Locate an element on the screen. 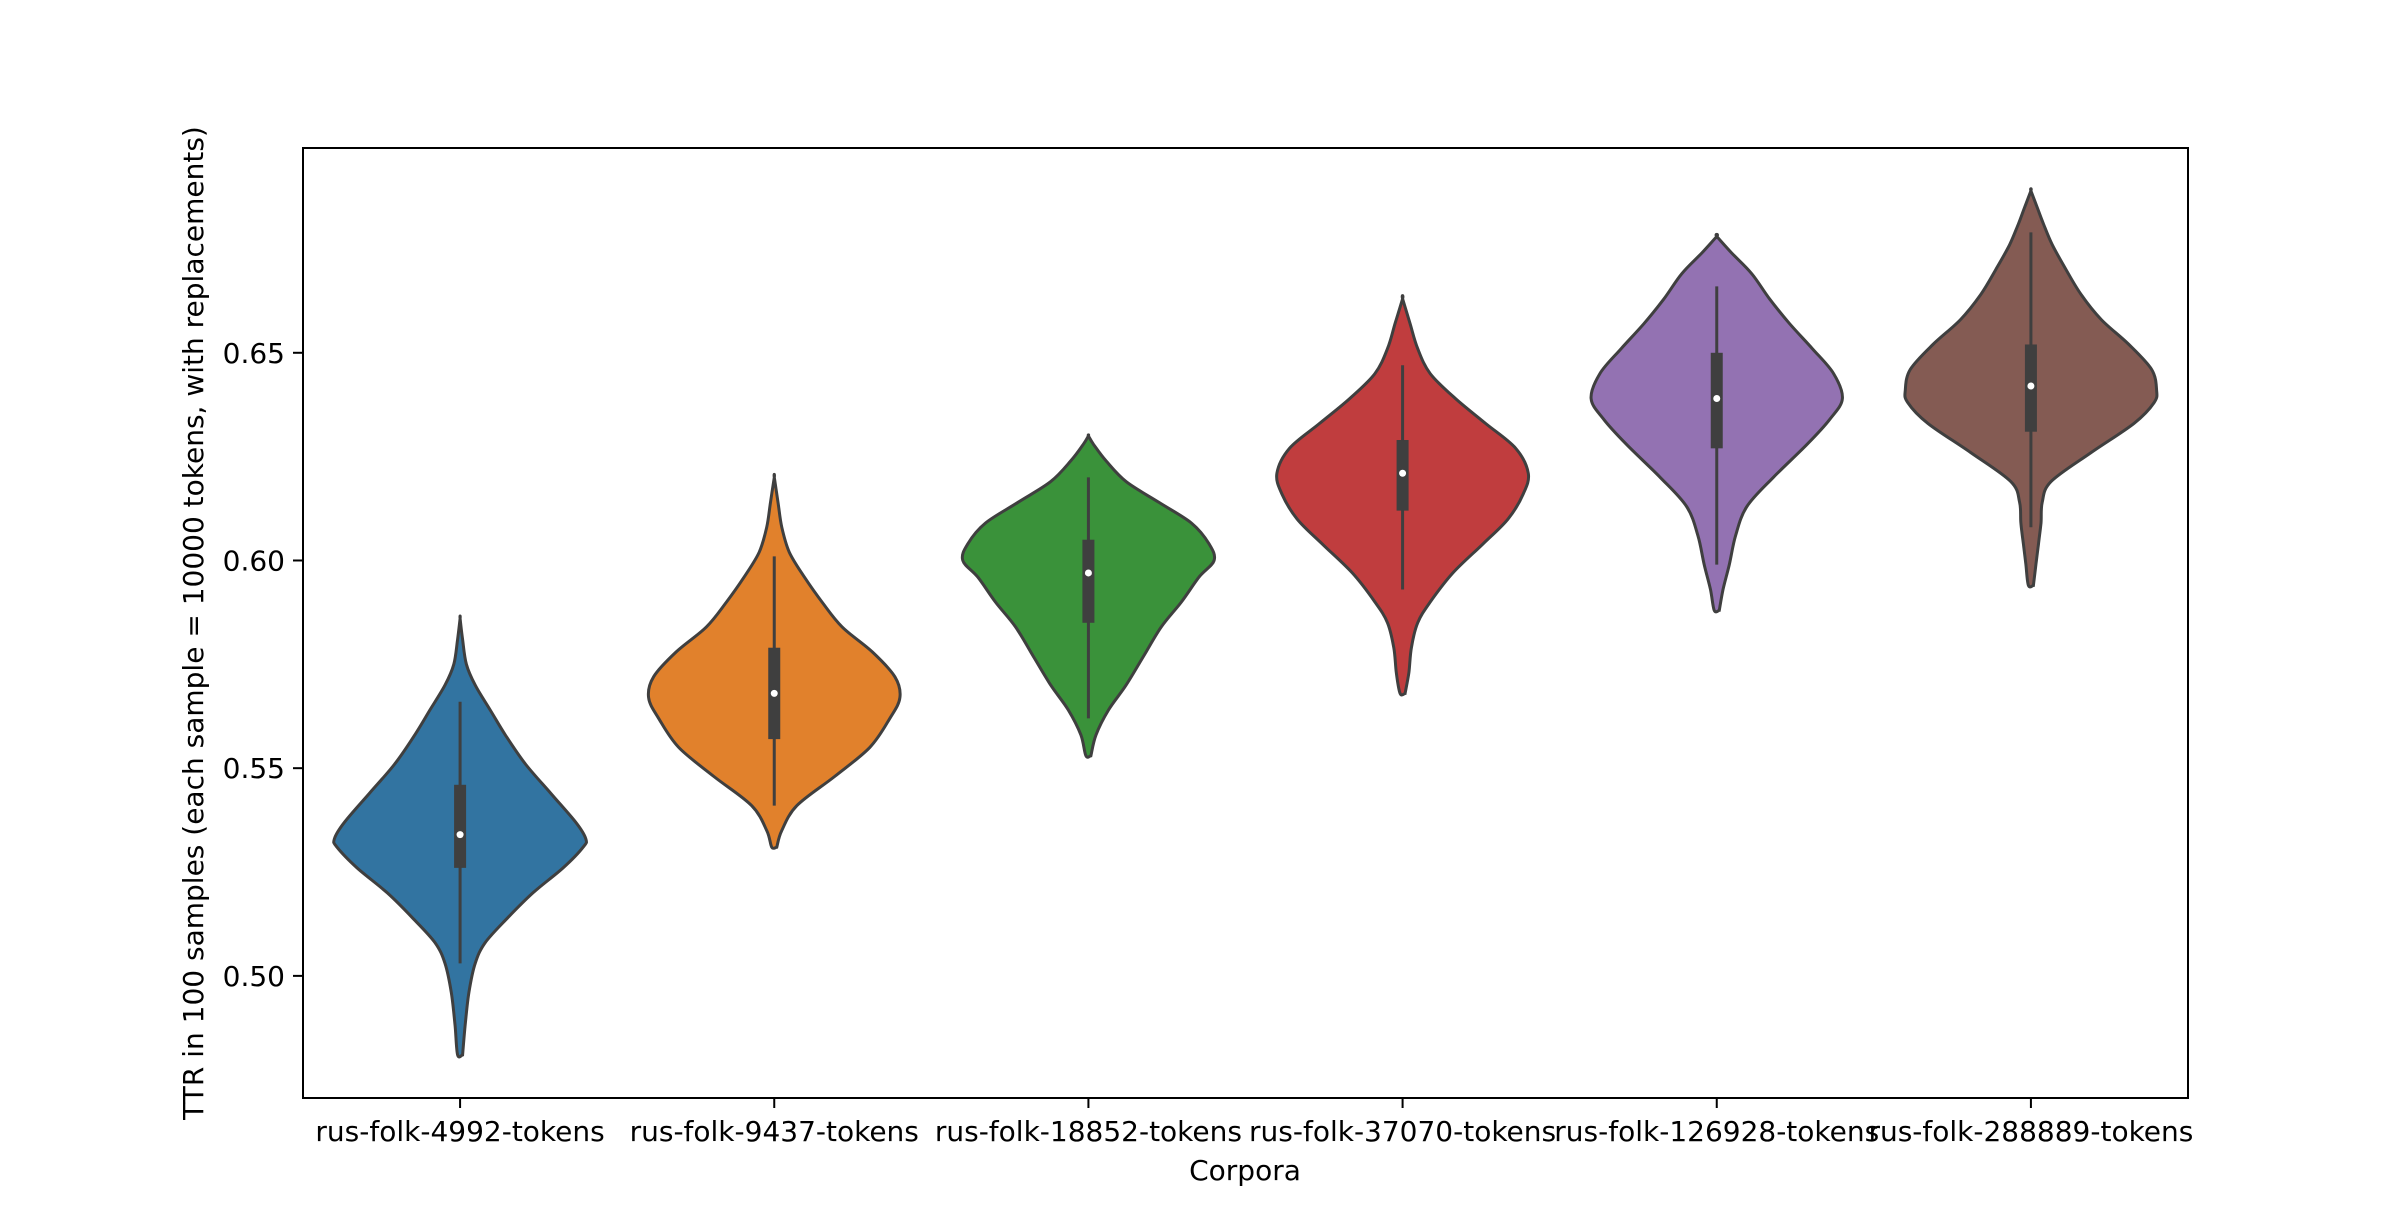 The image size is (2402, 1225). median-marker-rus-folk-4992-tokens is located at coordinates (460, 835).